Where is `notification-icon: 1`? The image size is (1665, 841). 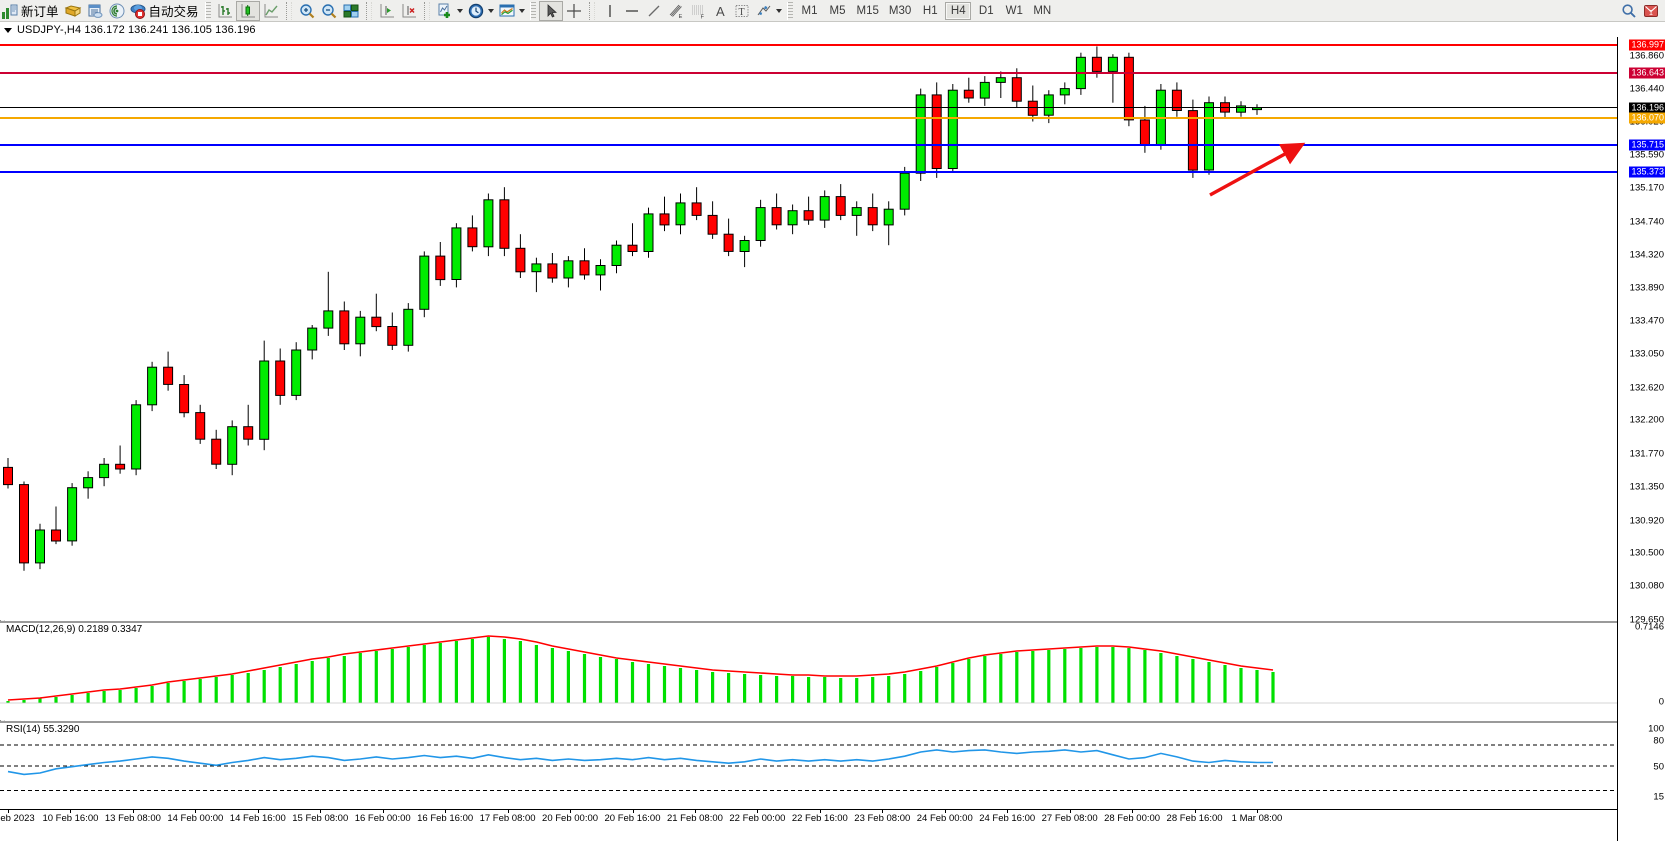
notification-icon: 1 is located at coordinates (1651, 10).